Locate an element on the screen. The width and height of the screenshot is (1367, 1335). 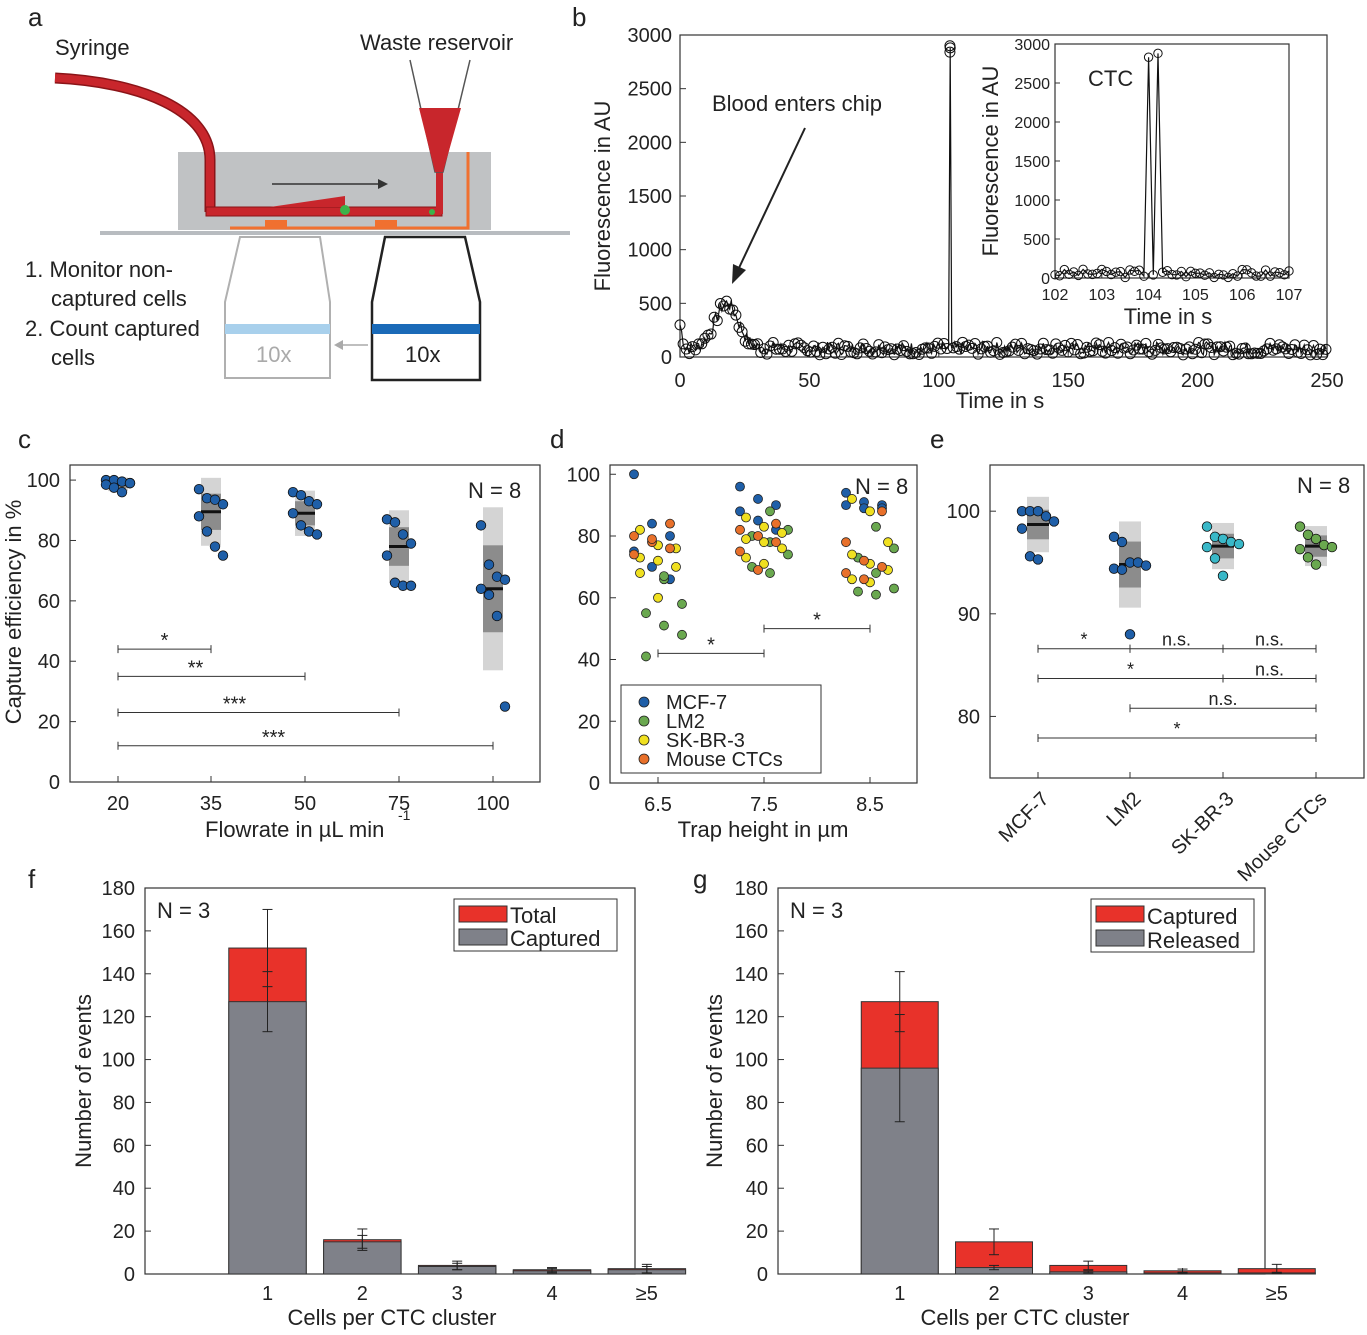
panel-e-label: e is located at coordinates (937, 439).